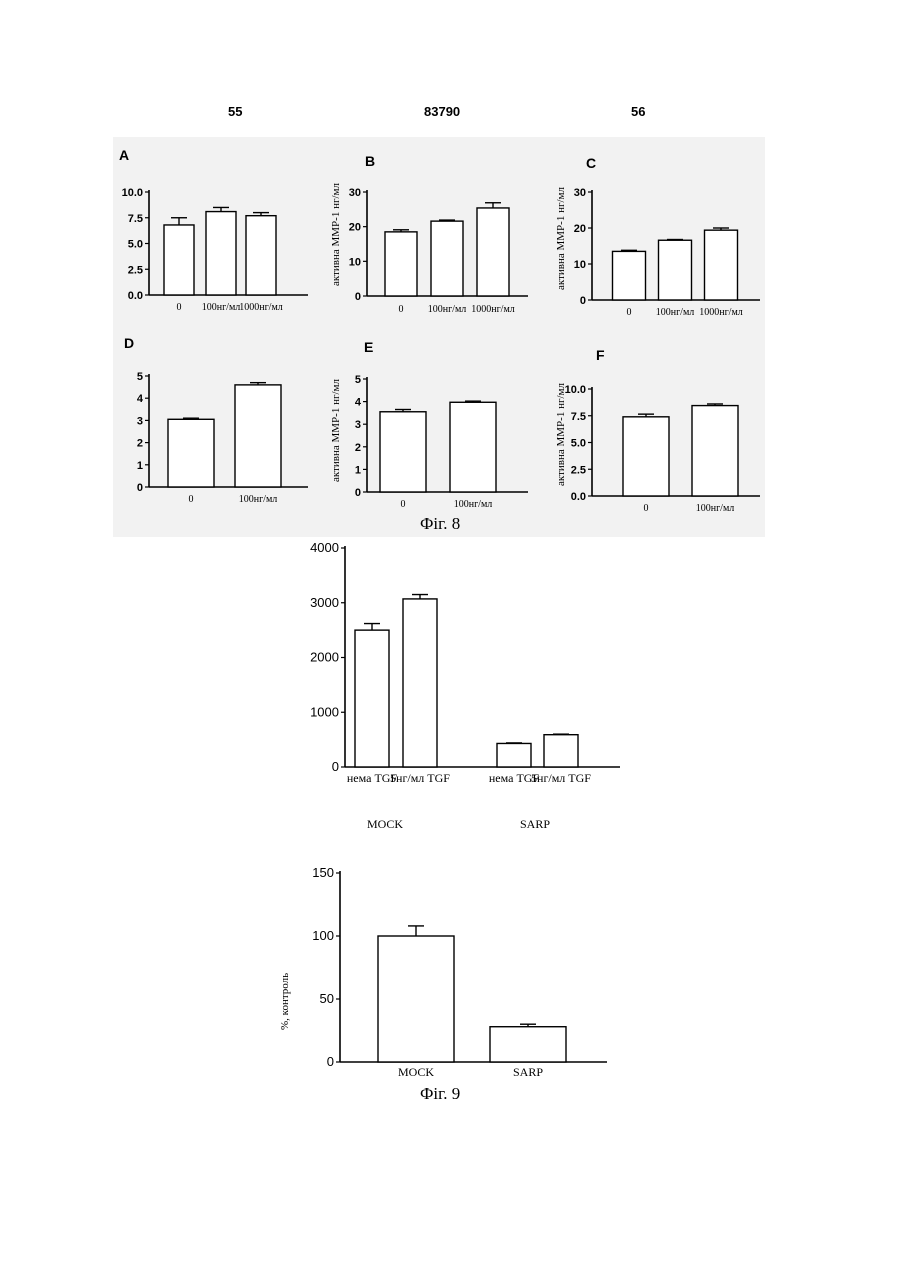 Image resolution: width=901 pixels, height=1273 pixels. Describe the element at coordinates (324, 547) in the screenshot. I see `y-tick-label: 4000` at that location.